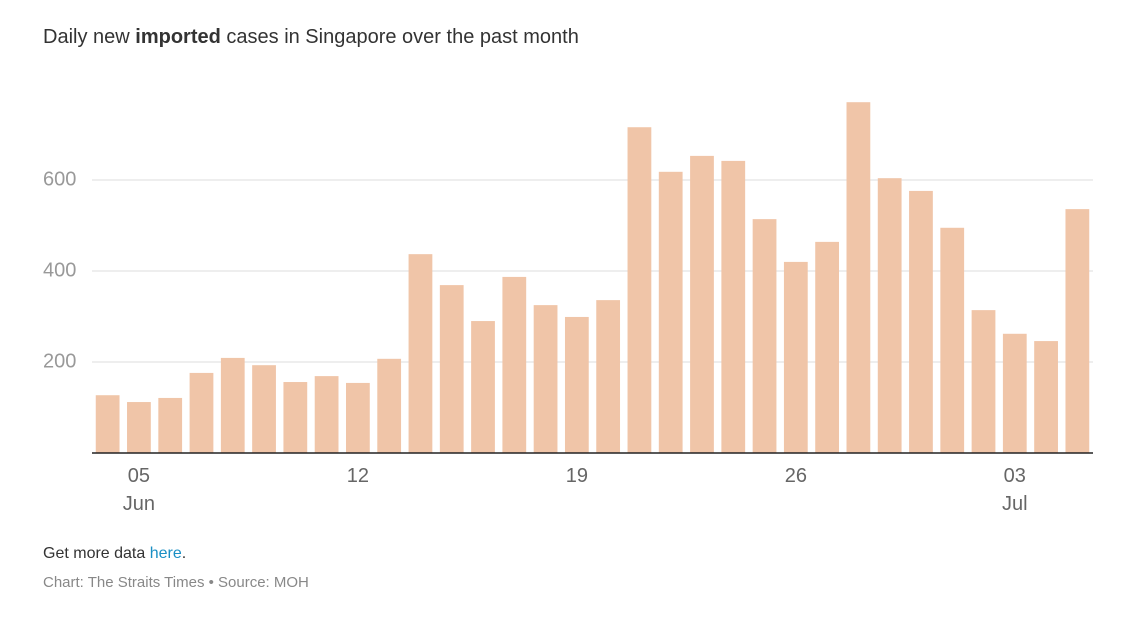 The width and height of the screenshot is (1136, 617). I want to click on more-data: Get more data here., so click(114, 554).